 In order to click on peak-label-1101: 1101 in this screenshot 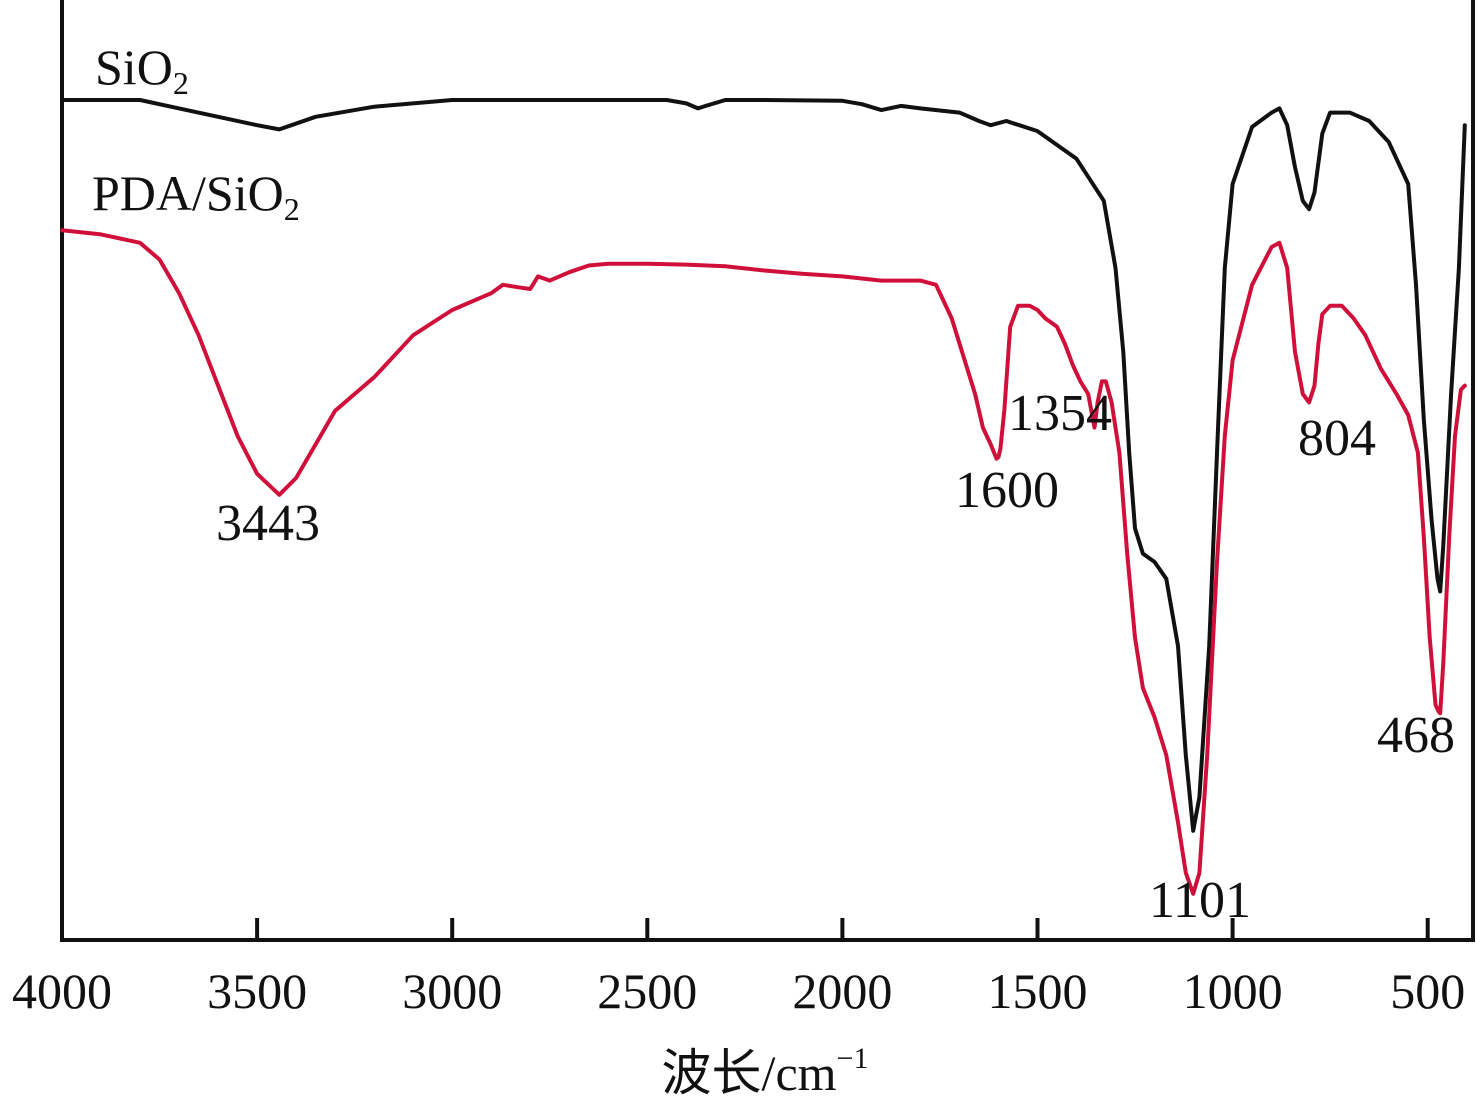, I will do `click(1200, 900)`.